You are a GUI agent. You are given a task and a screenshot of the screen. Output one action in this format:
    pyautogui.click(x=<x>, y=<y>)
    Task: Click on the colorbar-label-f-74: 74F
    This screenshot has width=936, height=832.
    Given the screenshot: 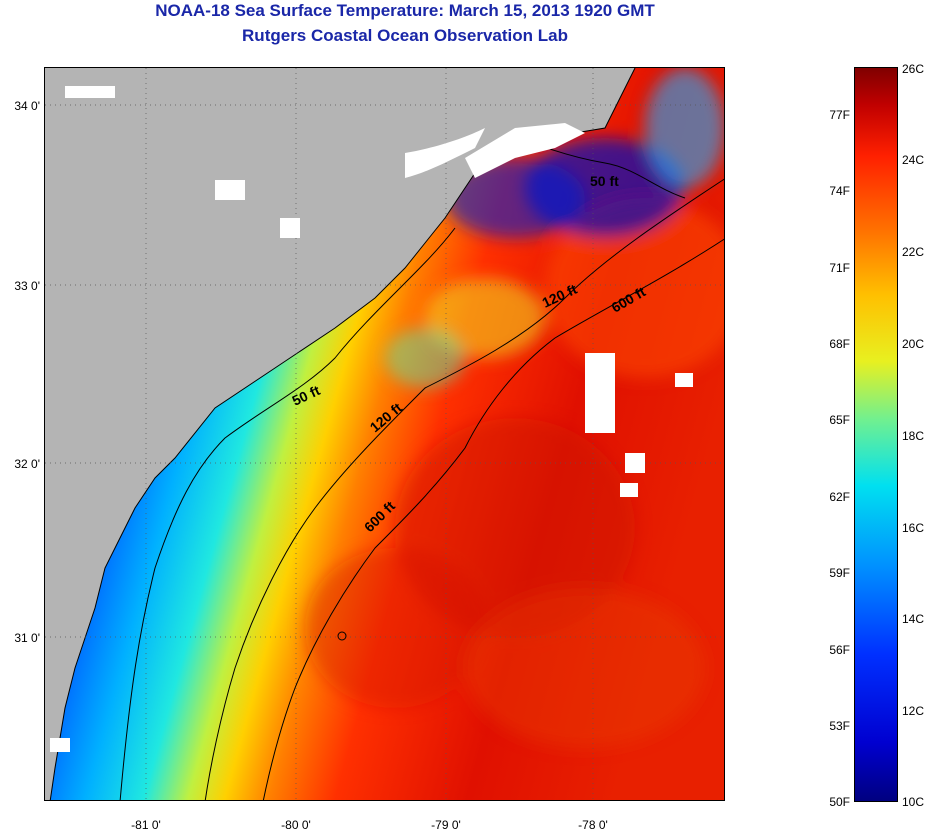 What is the action you would take?
    pyautogui.click(x=839, y=191)
    